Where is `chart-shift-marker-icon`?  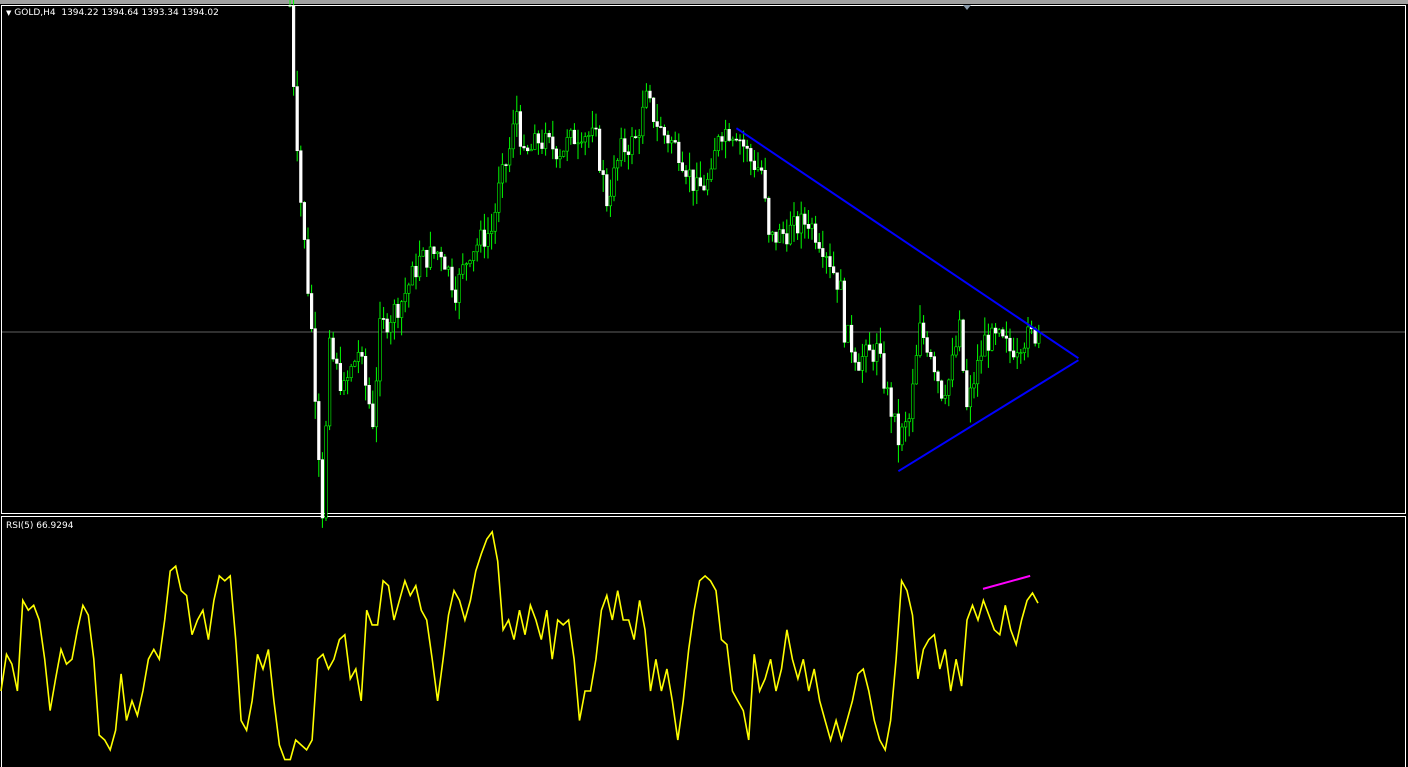 chart-shift-marker-icon is located at coordinates (967, 7).